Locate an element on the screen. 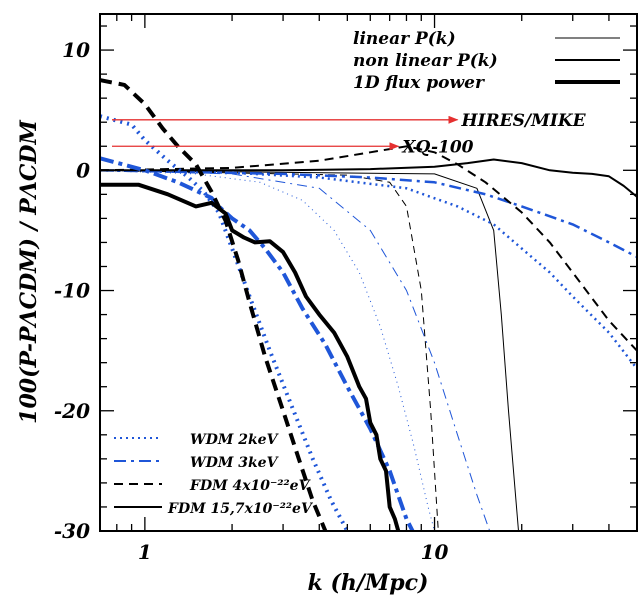  annotation-layer: HIRES/MIKE XQ-100 is located at coordinates (349, 134).